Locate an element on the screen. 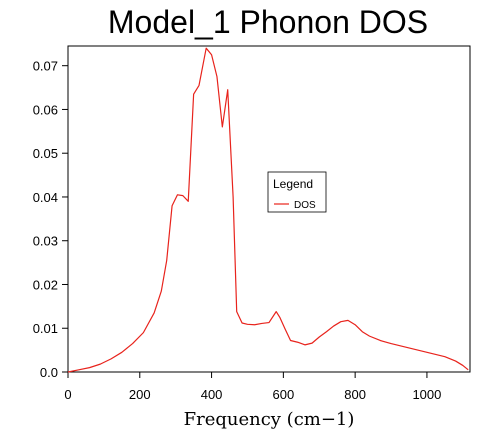 The width and height of the screenshot is (497, 446). y-tick-label: 0.04 is located at coordinates (45, 197).